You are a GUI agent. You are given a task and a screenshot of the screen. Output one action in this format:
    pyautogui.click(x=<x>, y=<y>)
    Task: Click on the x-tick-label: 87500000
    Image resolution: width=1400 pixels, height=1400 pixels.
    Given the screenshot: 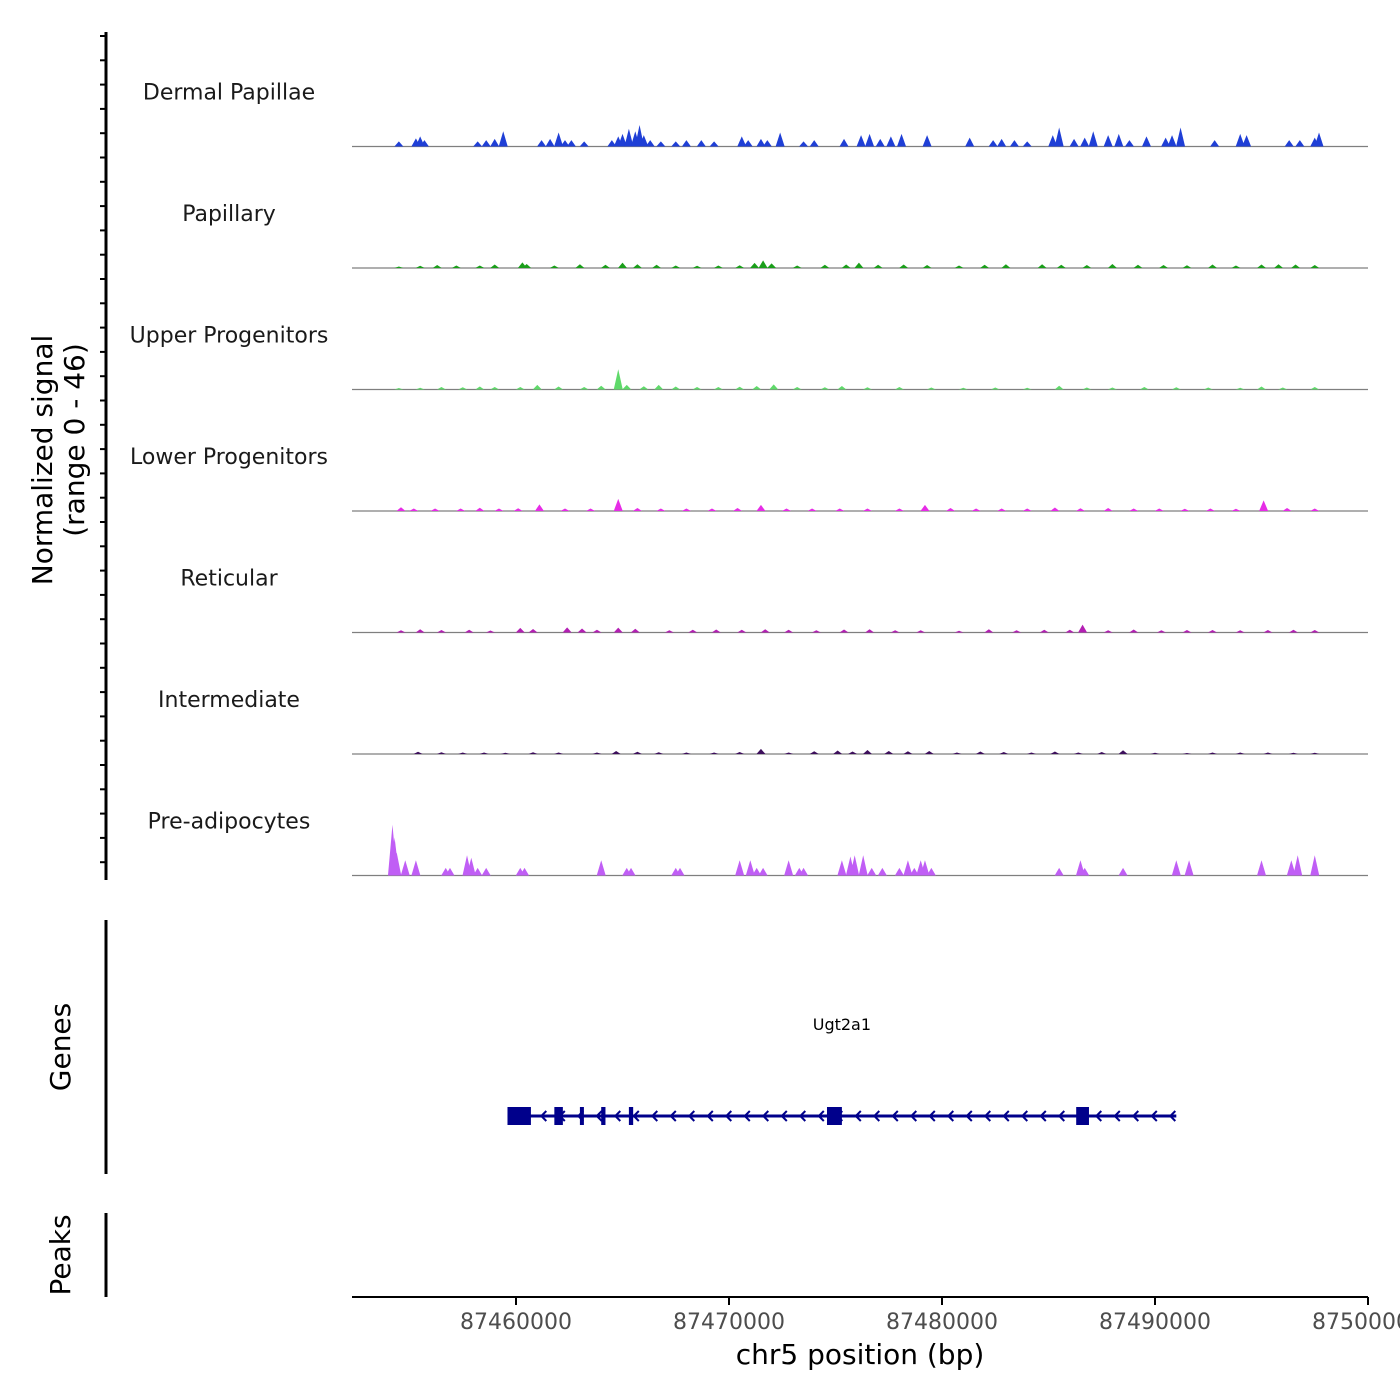 What is the action you would take?
    pyautogui.click(x=1356, y=1322)
    